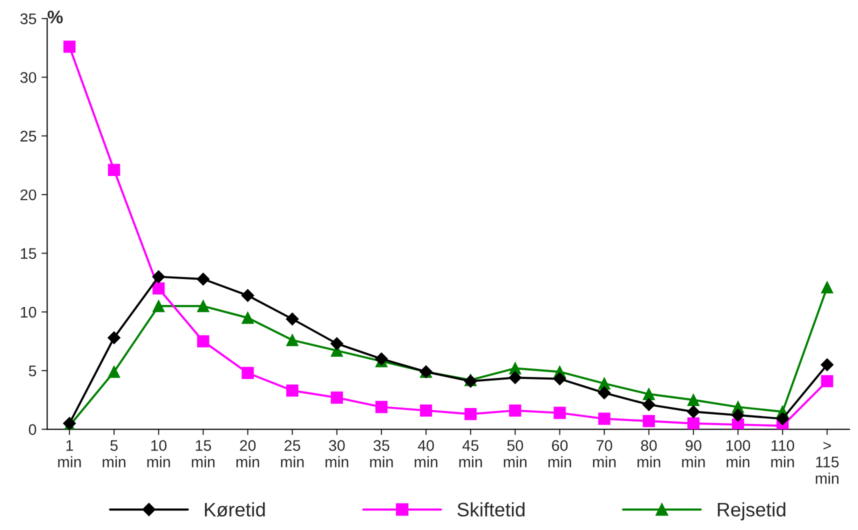 The image size is (858, 530). Describe the element at coordinates (28, 312) in the screenshot. I see `y-tick-label: 10` at that location.